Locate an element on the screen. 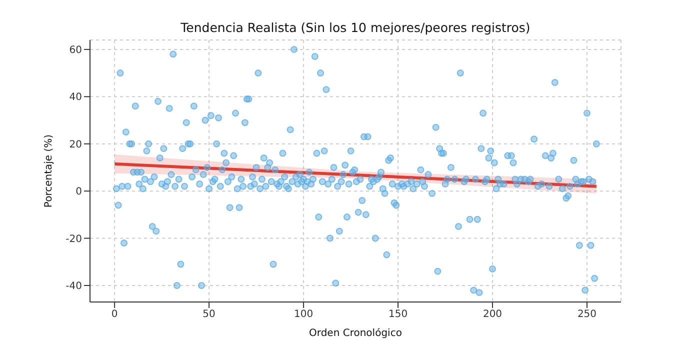 The width and height of the screenshot is (689, 342). y-tick-label: -20 is located at coordinates (74, 239).